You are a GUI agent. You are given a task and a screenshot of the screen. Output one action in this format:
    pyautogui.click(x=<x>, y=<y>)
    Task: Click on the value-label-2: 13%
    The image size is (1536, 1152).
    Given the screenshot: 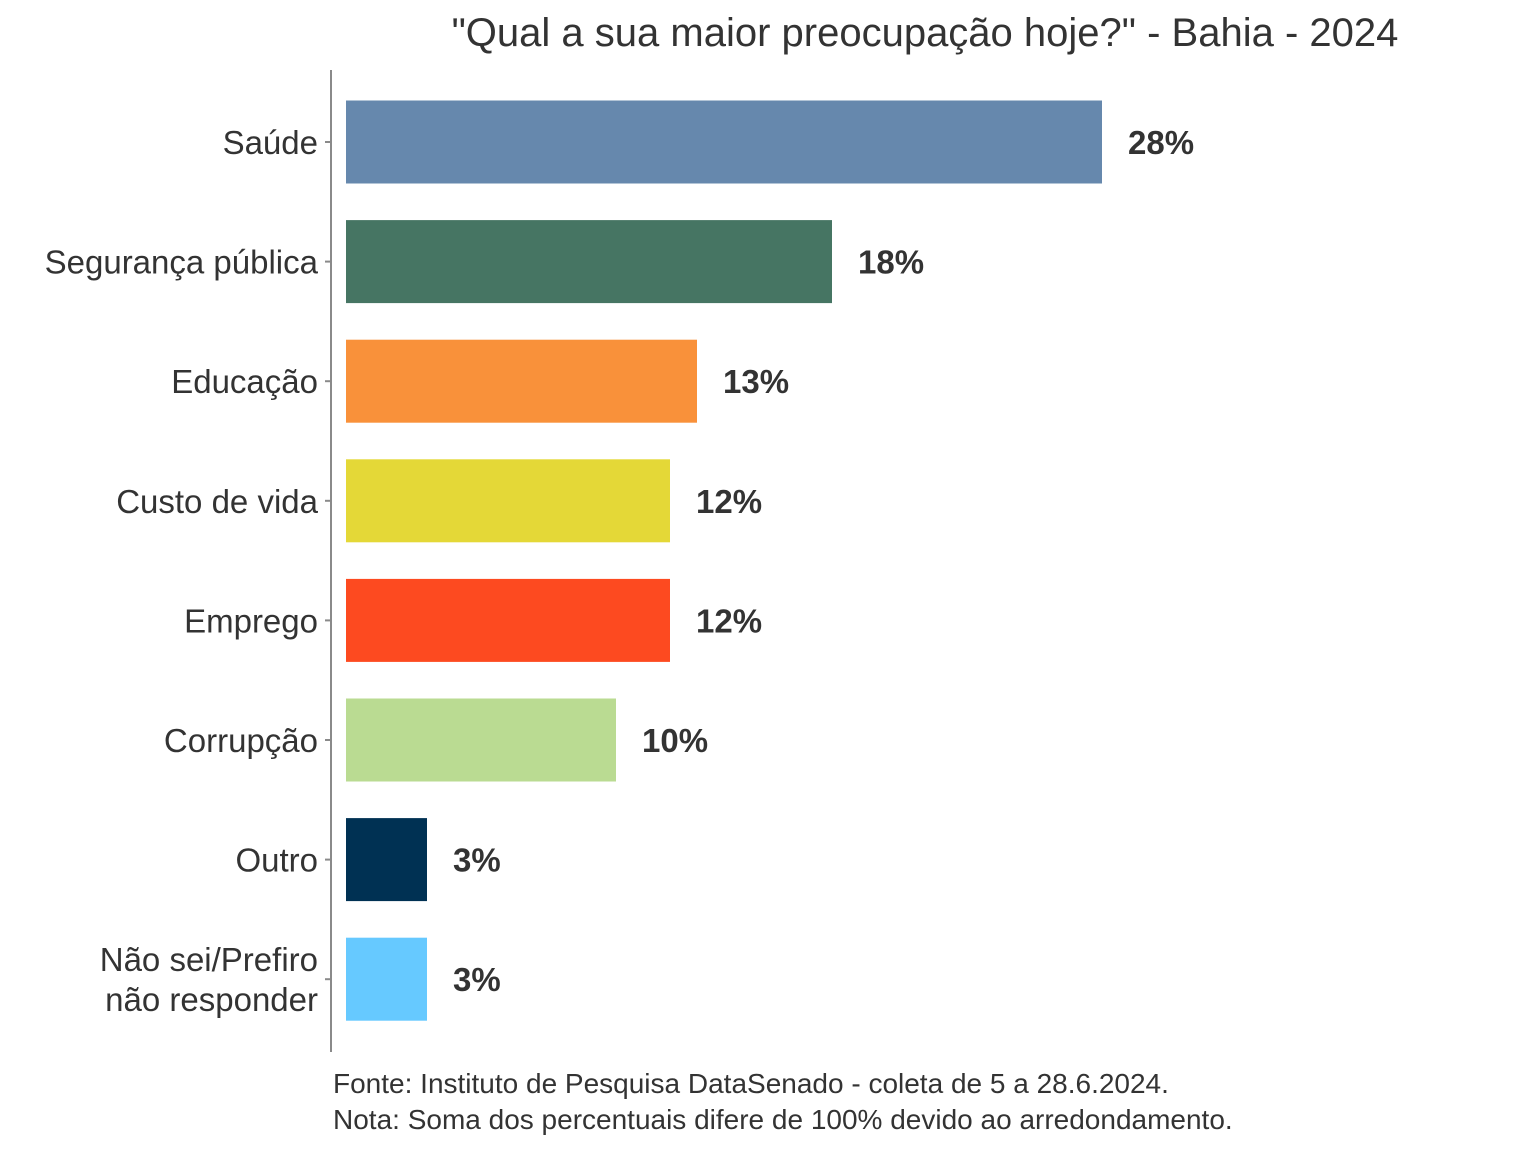 What is the action you would take?
    pyautogui.click(x=756, y=381)
    